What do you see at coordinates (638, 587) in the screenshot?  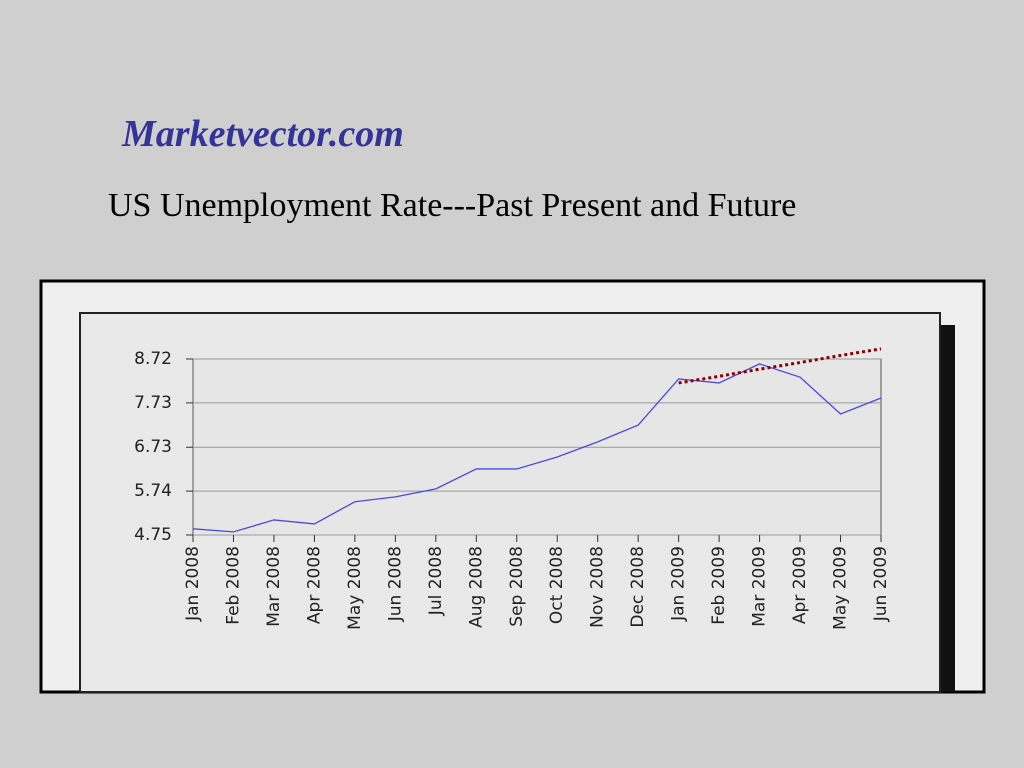 I see `x-tick-label: Dec 2008` at bounding box center [638, 587].